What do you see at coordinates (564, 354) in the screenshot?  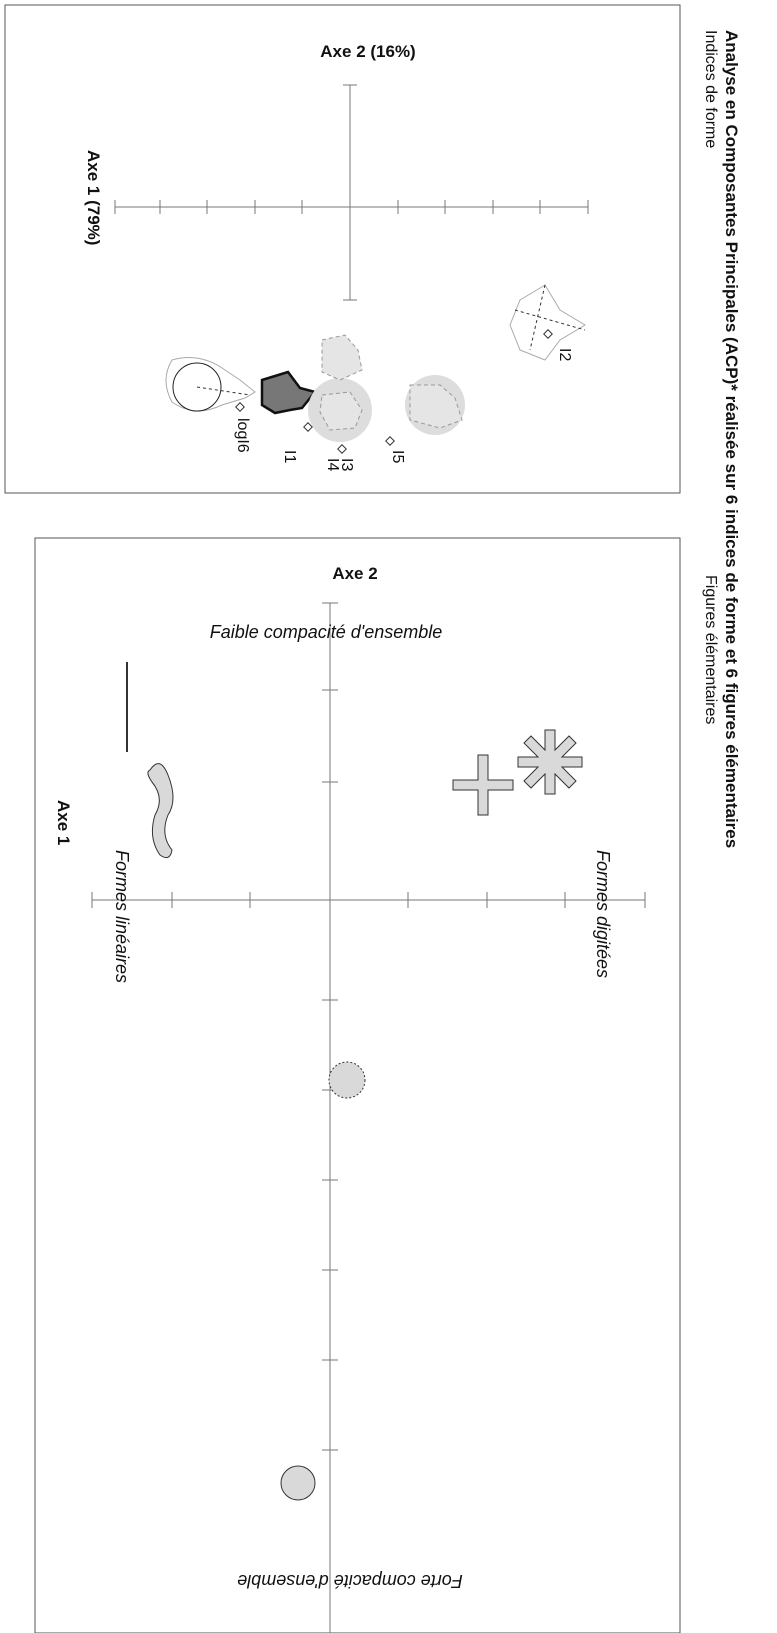 I see `point-label: I2` at bounding box center [564, 354].